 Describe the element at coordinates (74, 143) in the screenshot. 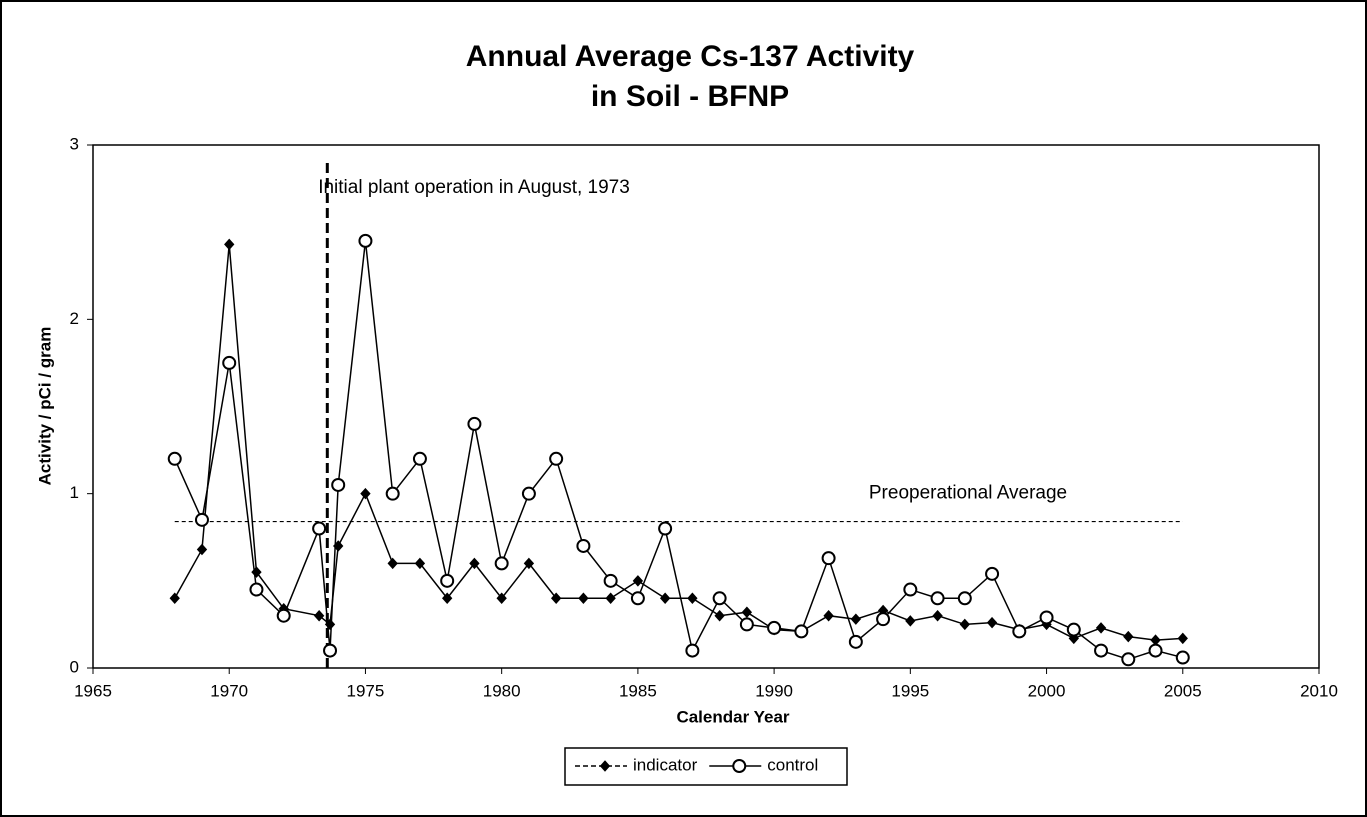

I see `y-tick-label: 3` at that location.